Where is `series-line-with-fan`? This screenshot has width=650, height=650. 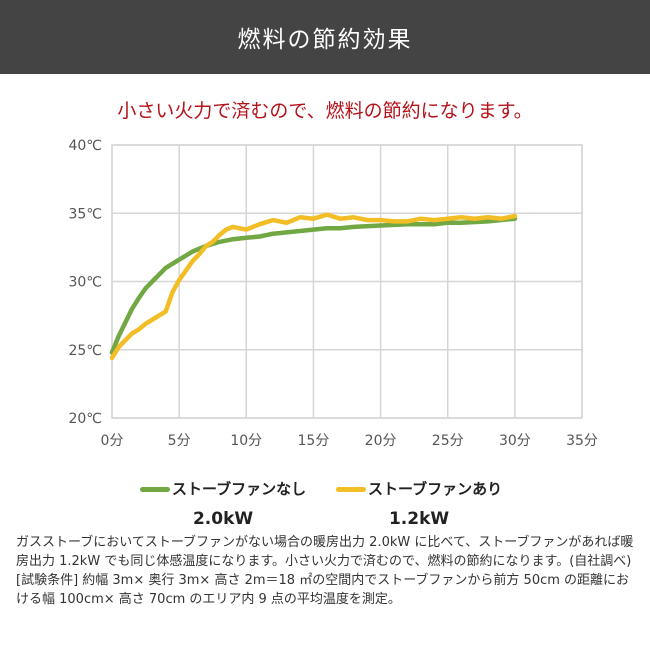
series-line-with-fan is located at coordinates (313, 286).